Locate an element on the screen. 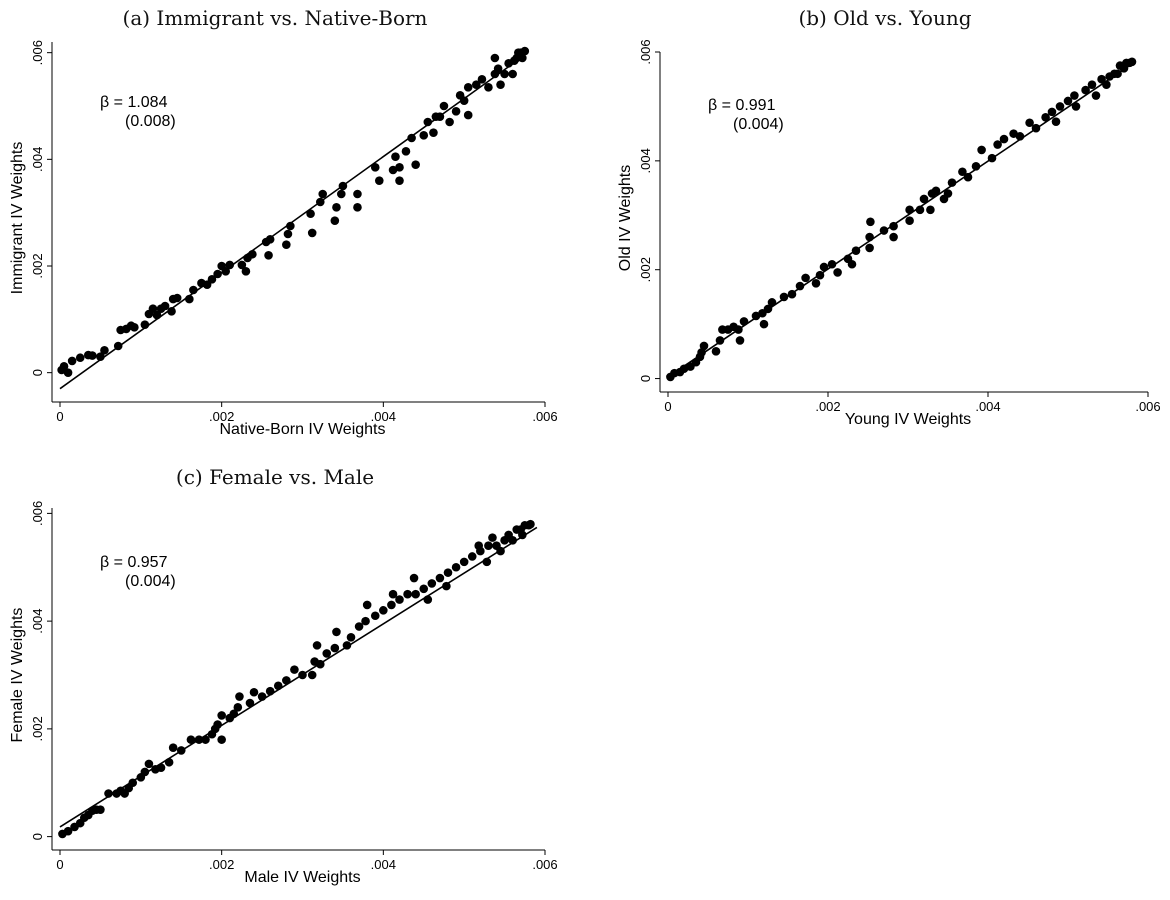  chart-title-a: (a) Immigrant vs. Native-Born is located at coordinates (275, 18).